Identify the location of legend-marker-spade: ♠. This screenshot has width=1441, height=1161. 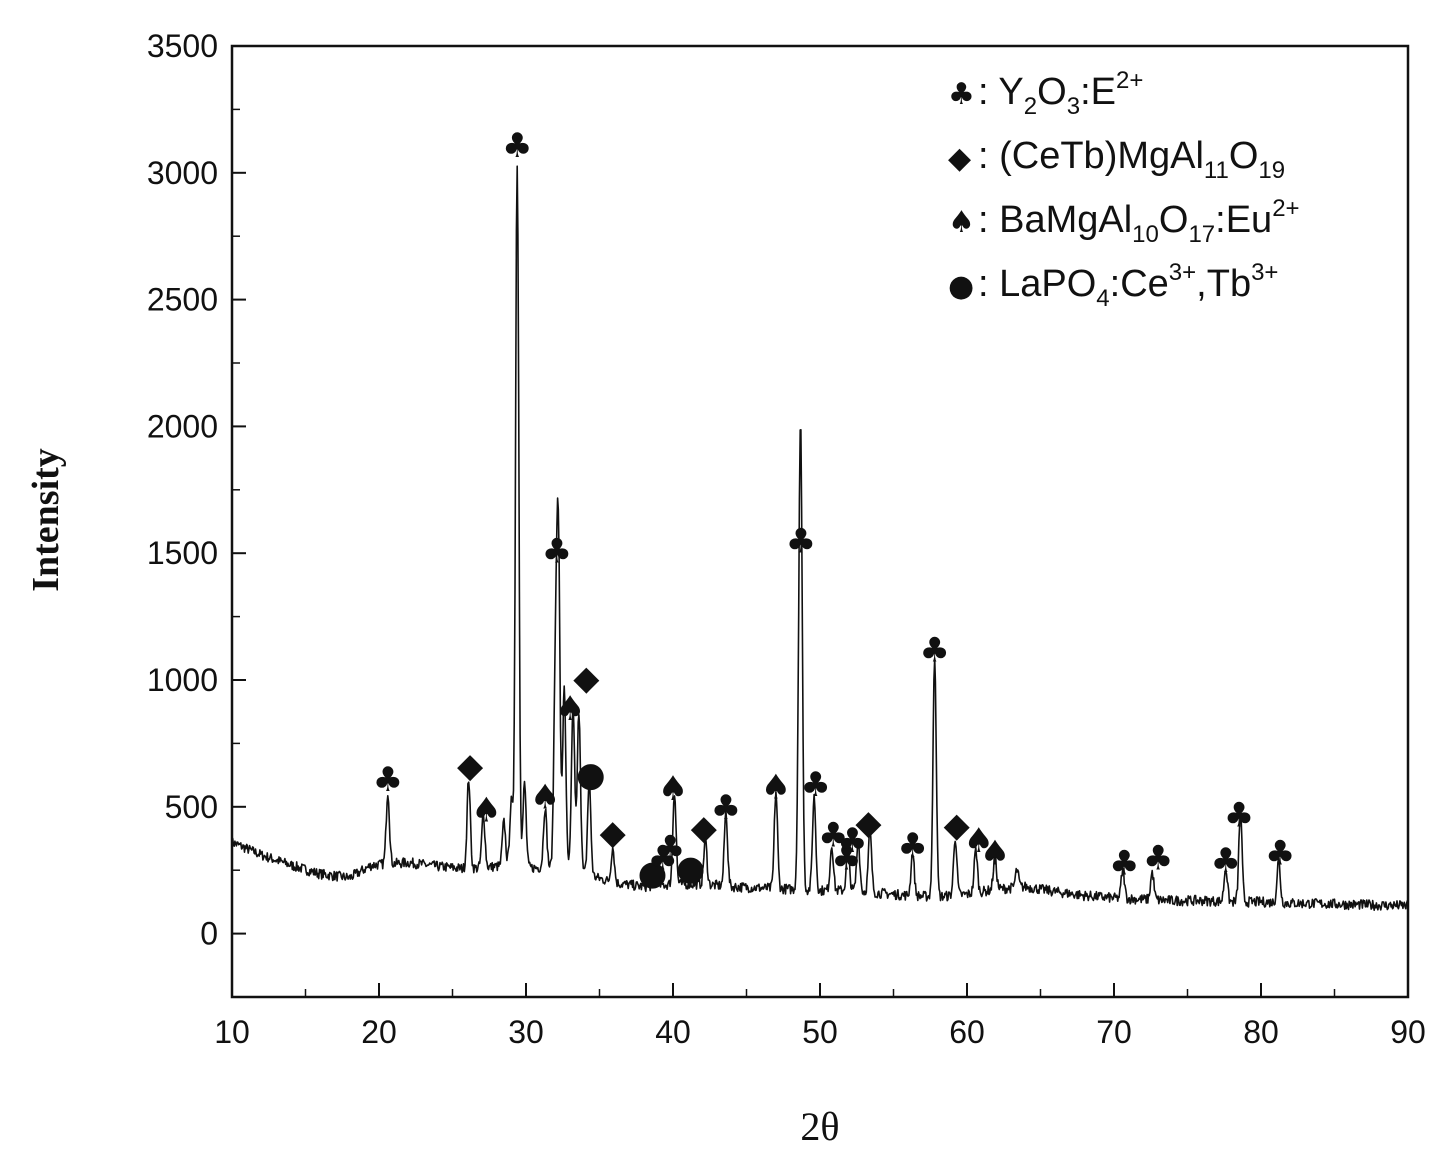
(961, 222).